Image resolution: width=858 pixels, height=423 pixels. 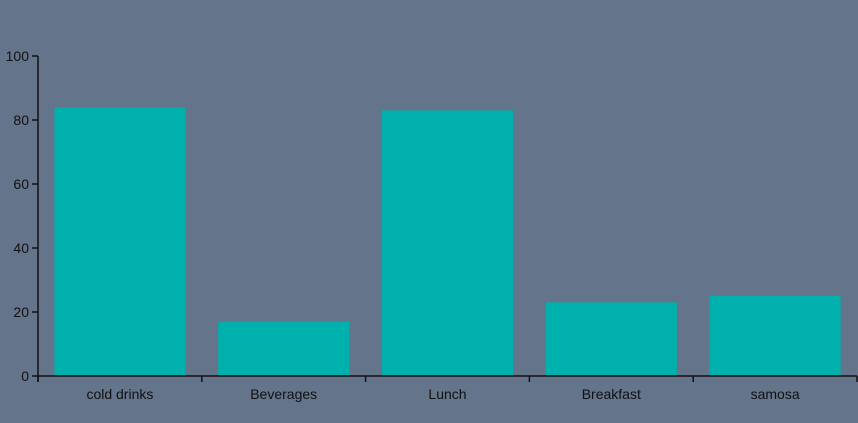 I want to click on y-axis: 0 20 40 60 80 100, so click(x=22, y=216).